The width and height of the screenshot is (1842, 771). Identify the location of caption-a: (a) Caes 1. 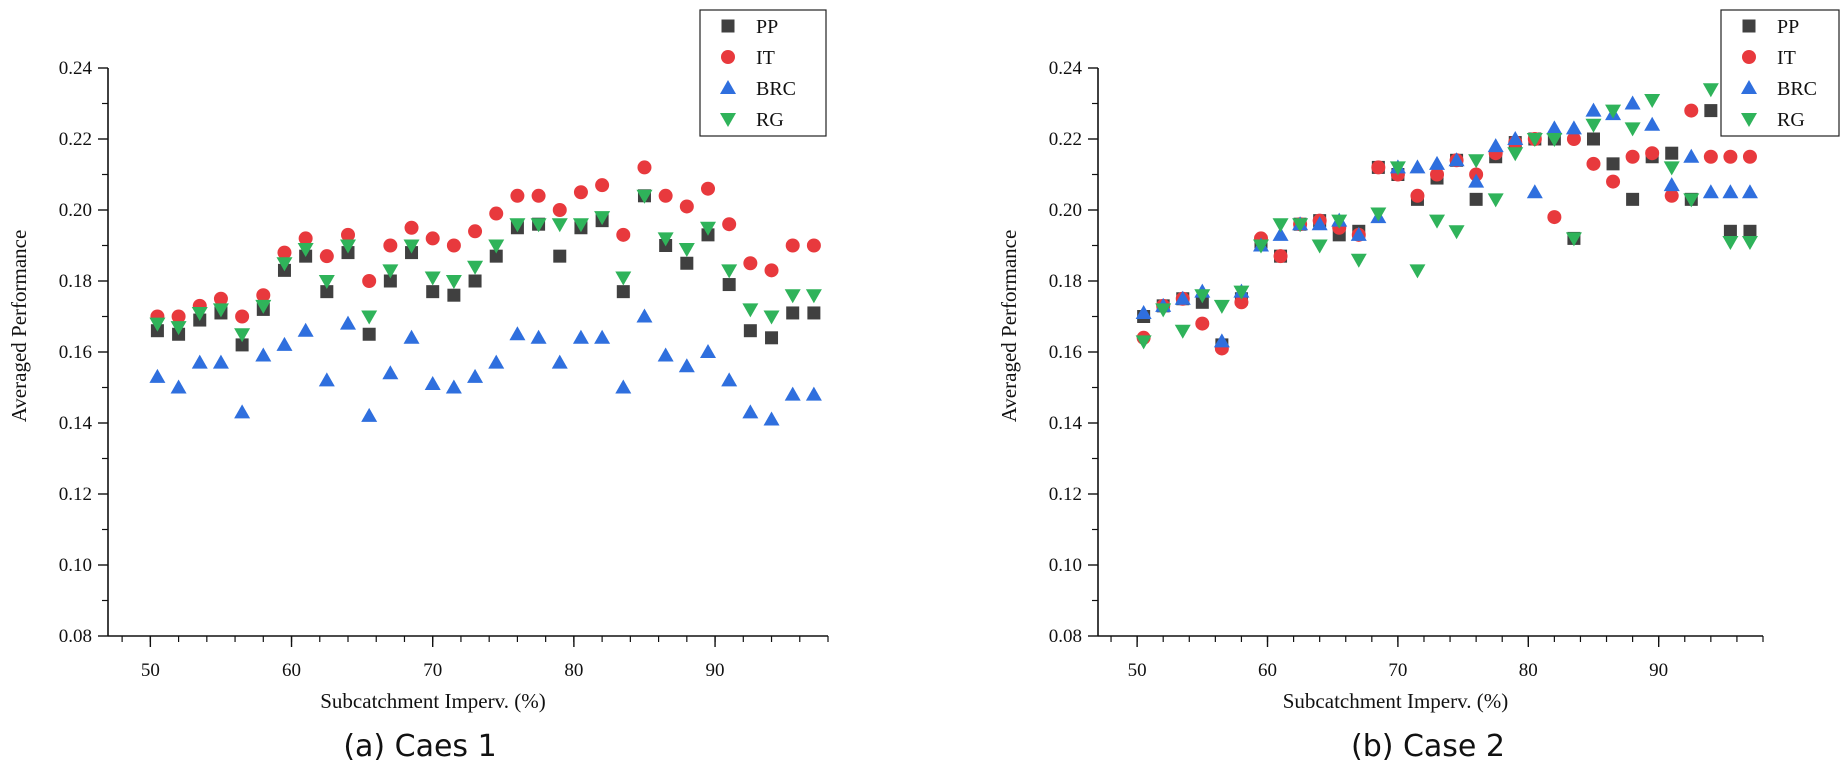
(419, 746).